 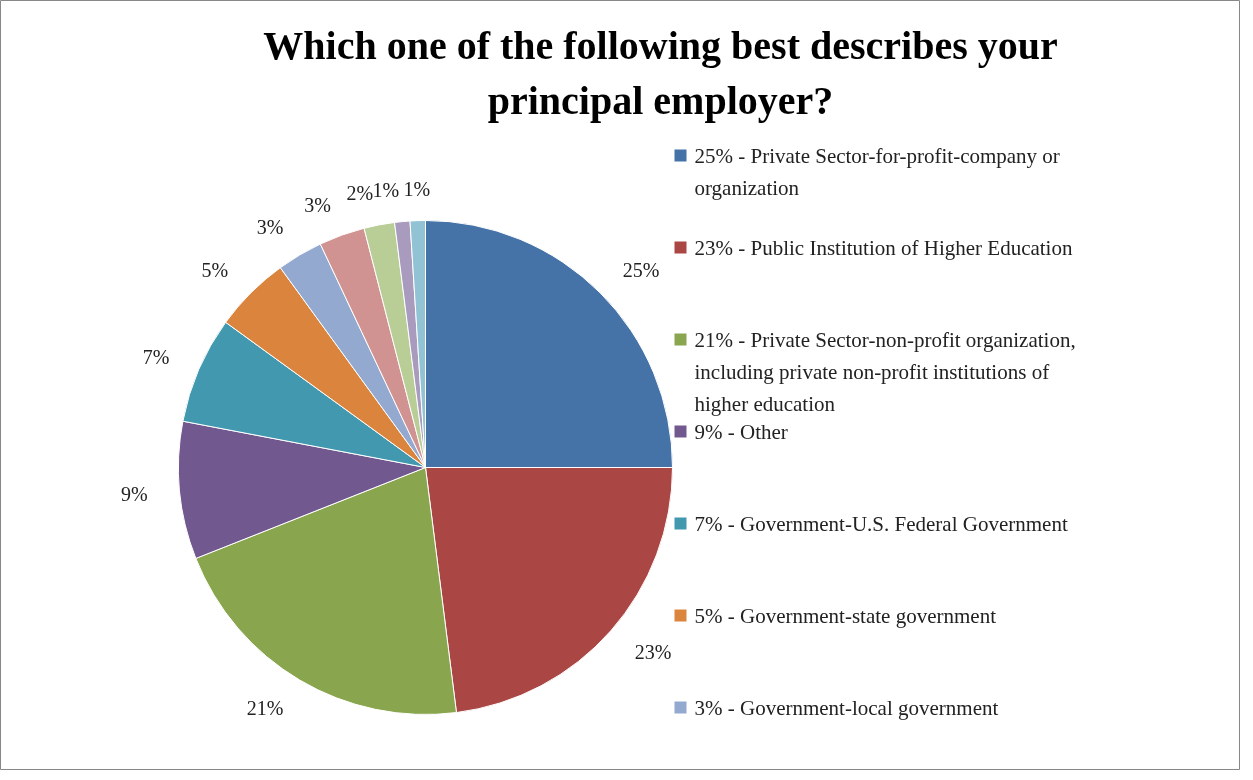 What do you see at coordinates (660, 73) in the screenshot?
I see `chart-title: Which one of the following best describes your principal employer?` at bounding box center [660, 73].